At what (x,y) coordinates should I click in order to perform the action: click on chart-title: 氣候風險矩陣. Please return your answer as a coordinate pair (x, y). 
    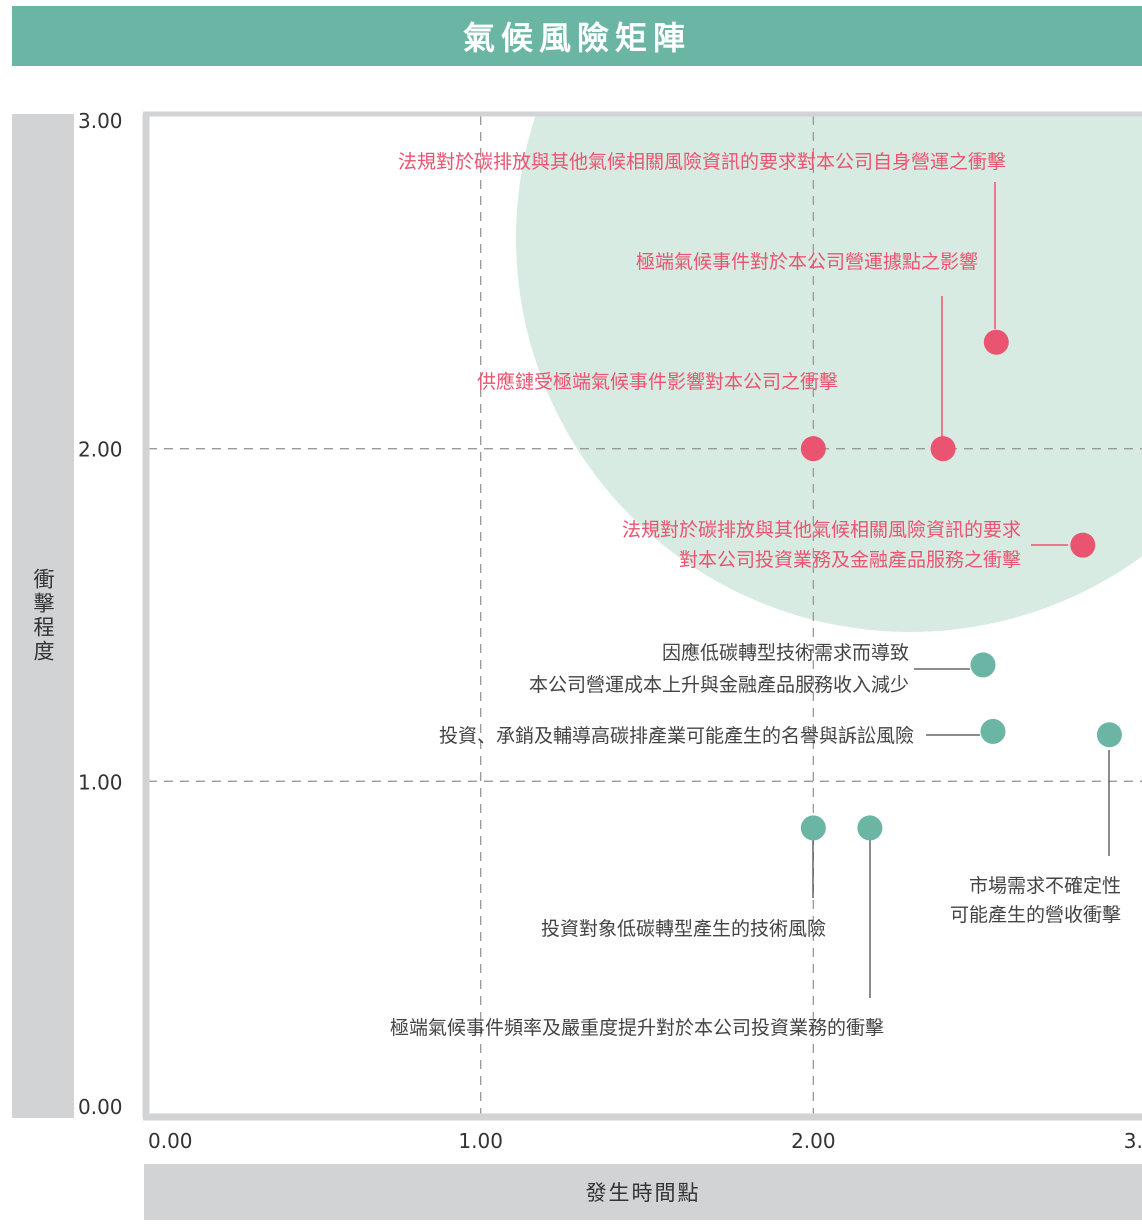
    Looking at the image, I should click on (577, 36).